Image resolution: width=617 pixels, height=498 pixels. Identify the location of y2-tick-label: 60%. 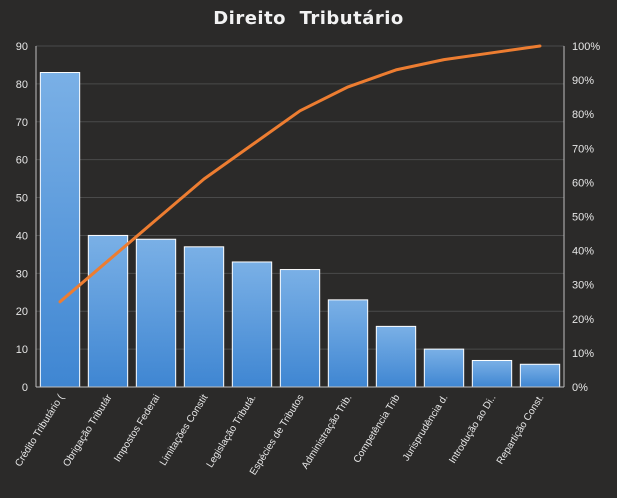
(583, 183).